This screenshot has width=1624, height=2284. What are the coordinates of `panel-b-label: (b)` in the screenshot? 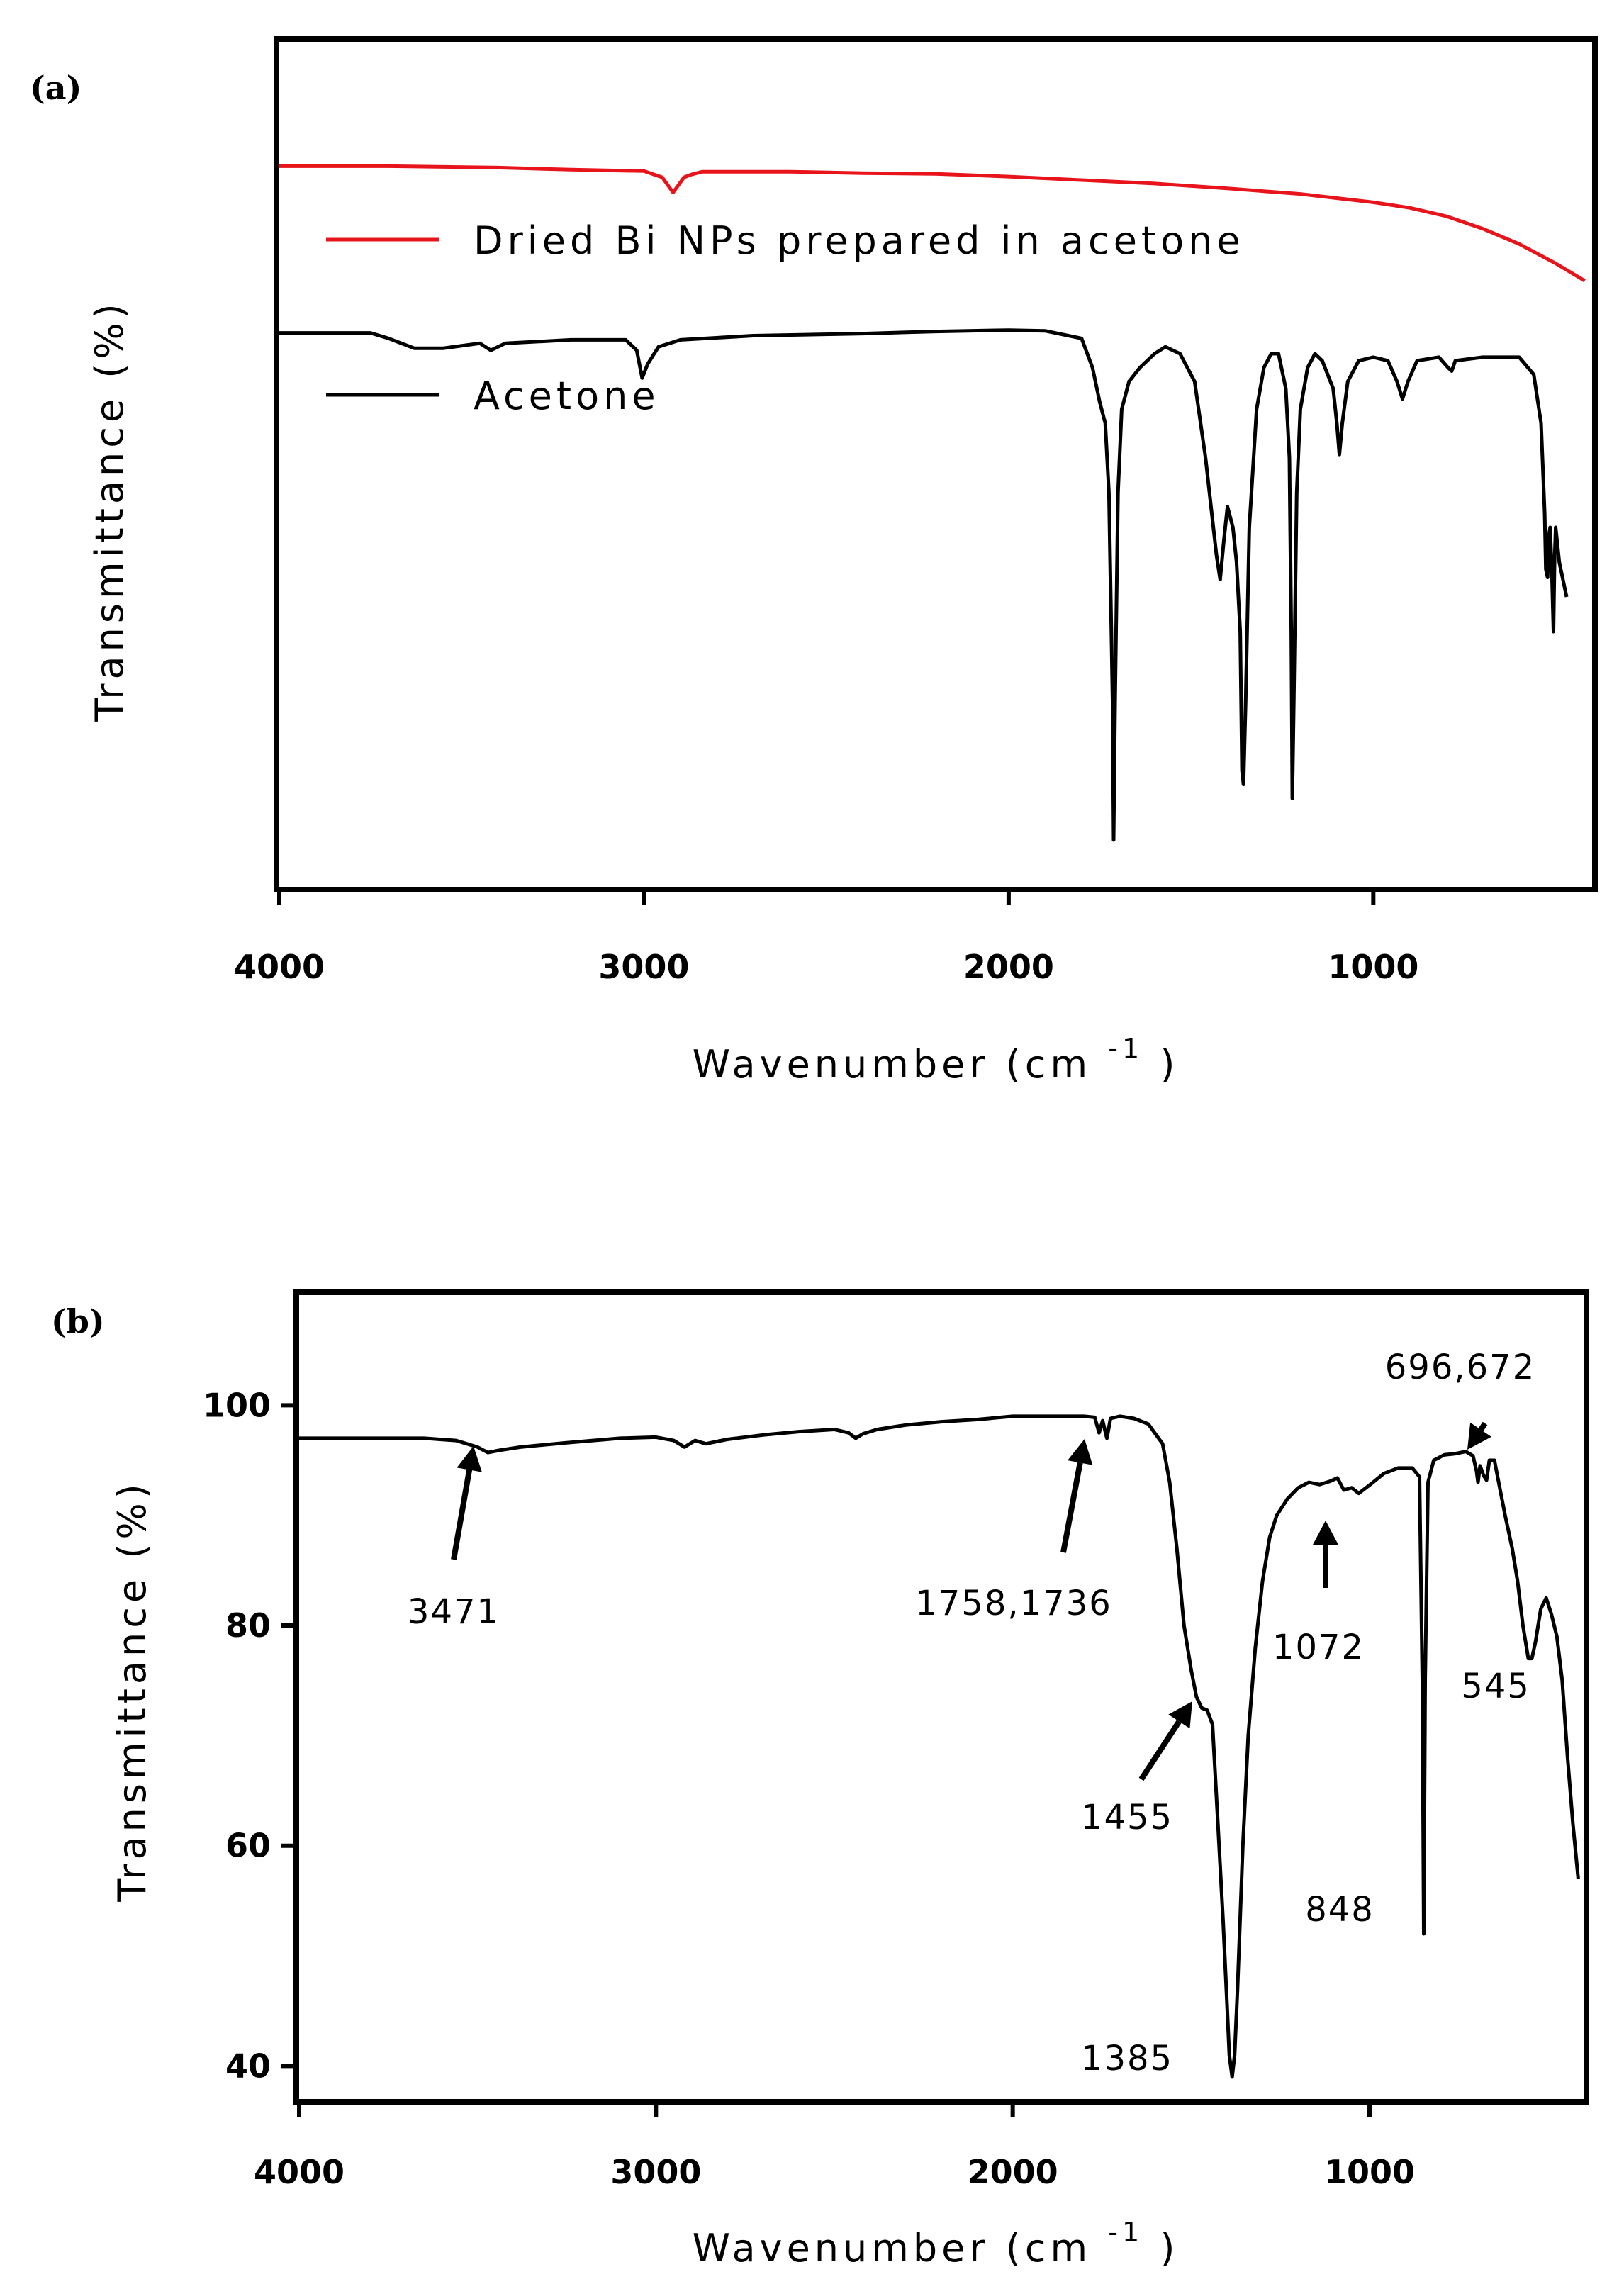 It's located at (78, 1321).